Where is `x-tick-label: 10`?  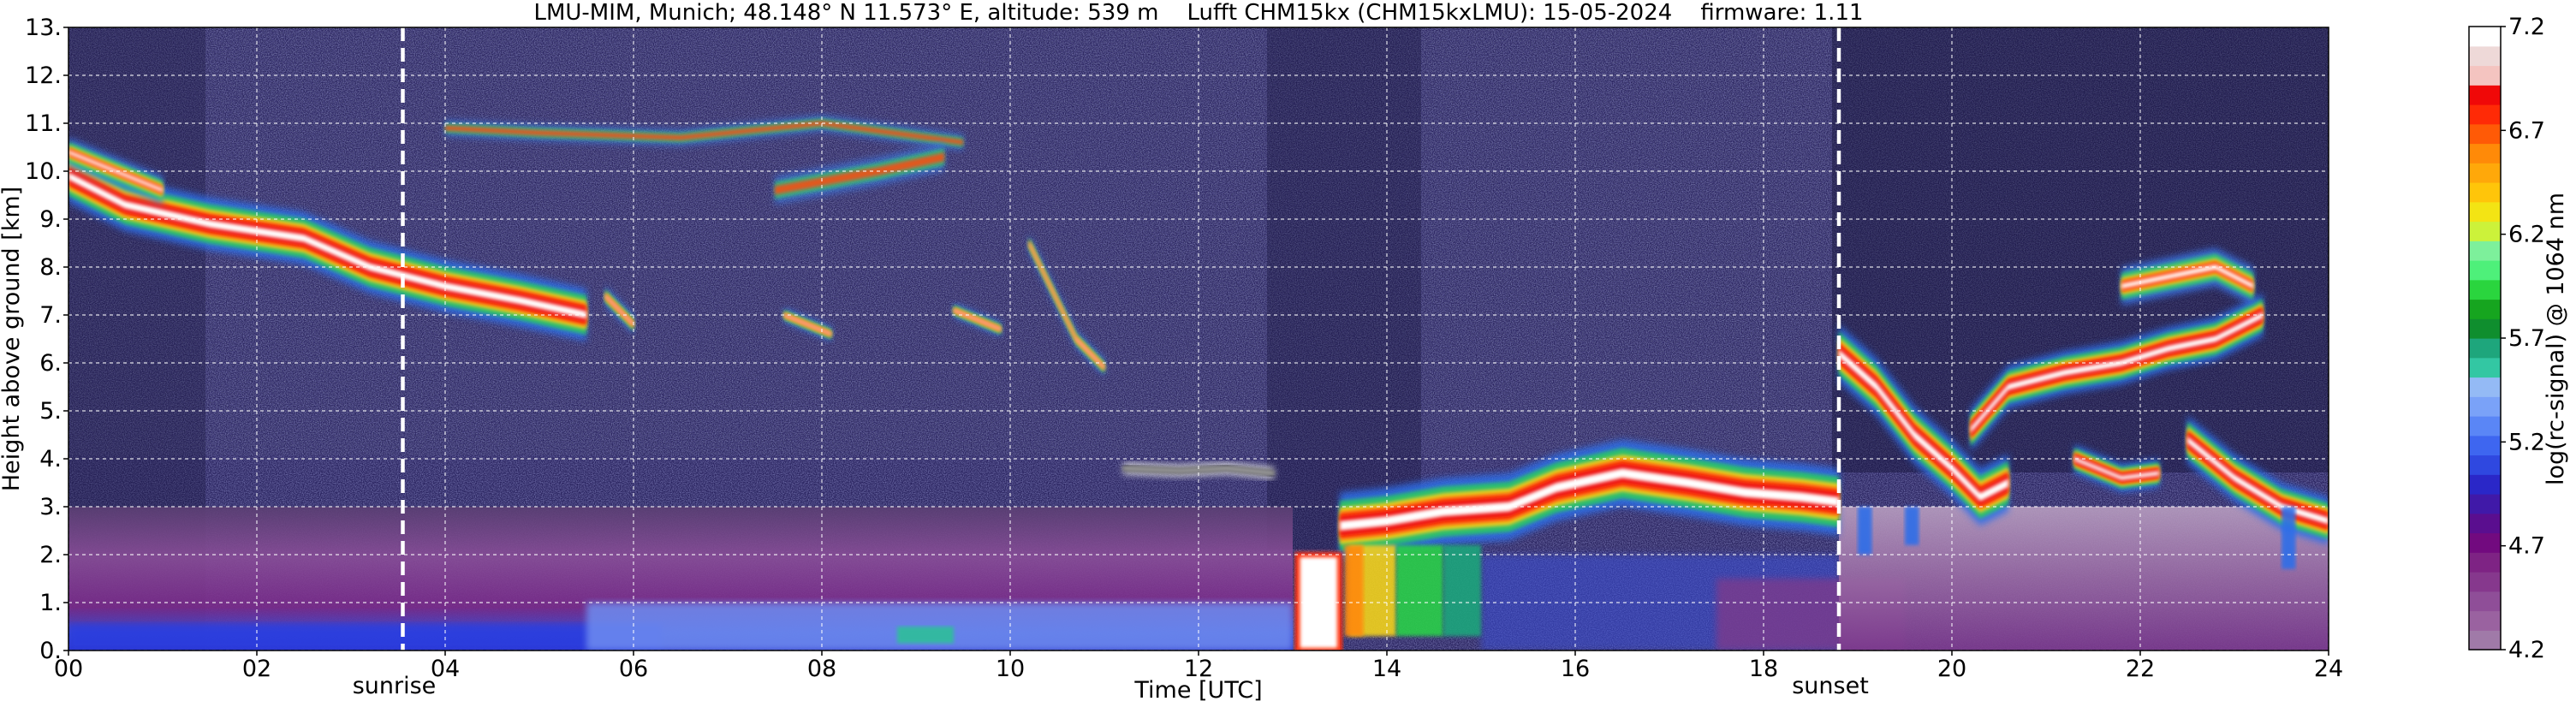
x-tick-label: 10 is located at coordinates (1010, 669).